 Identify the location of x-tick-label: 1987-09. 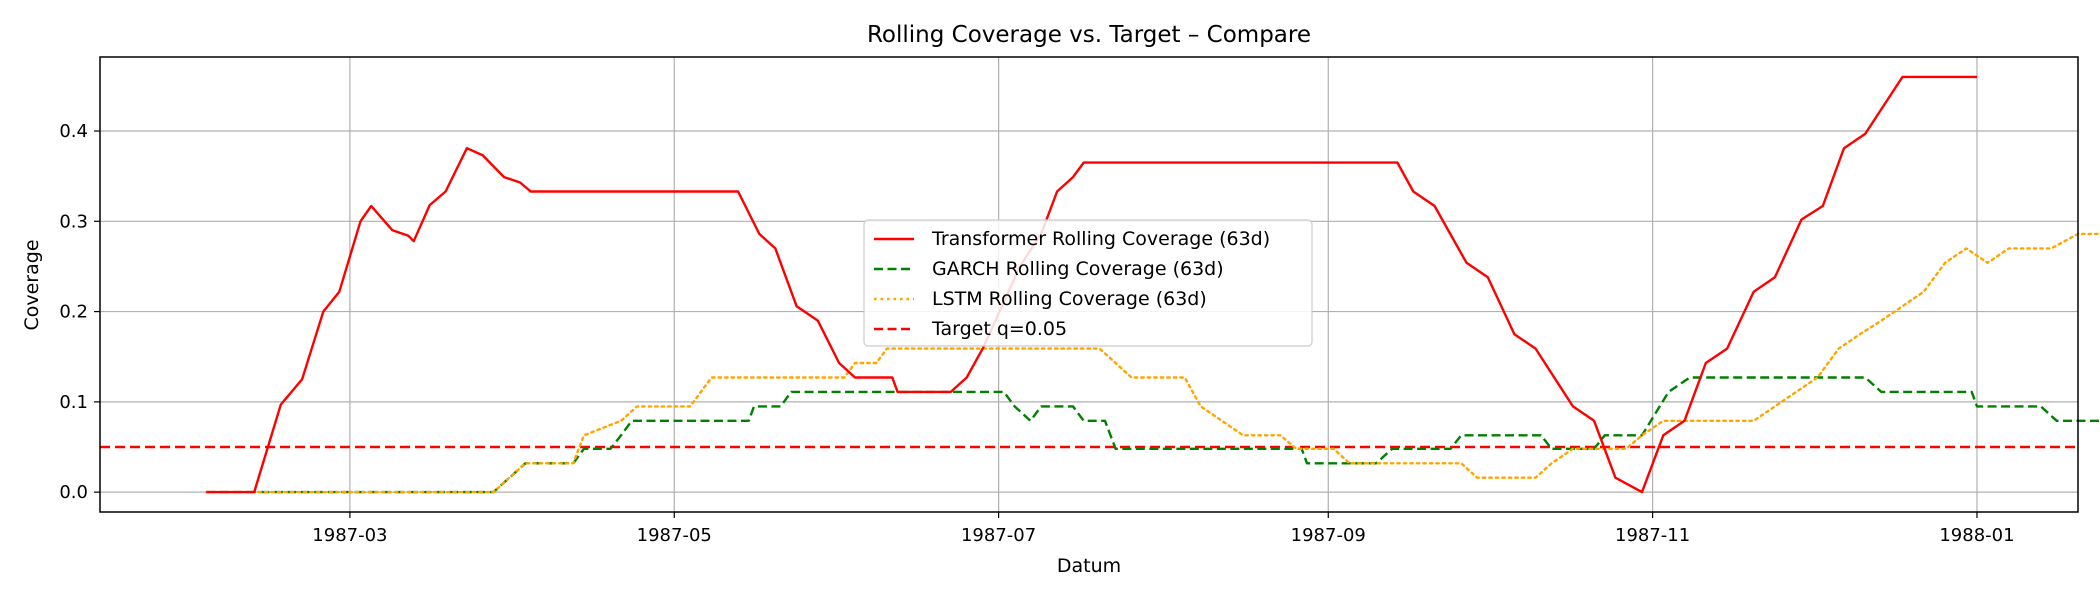
(1328, 535).